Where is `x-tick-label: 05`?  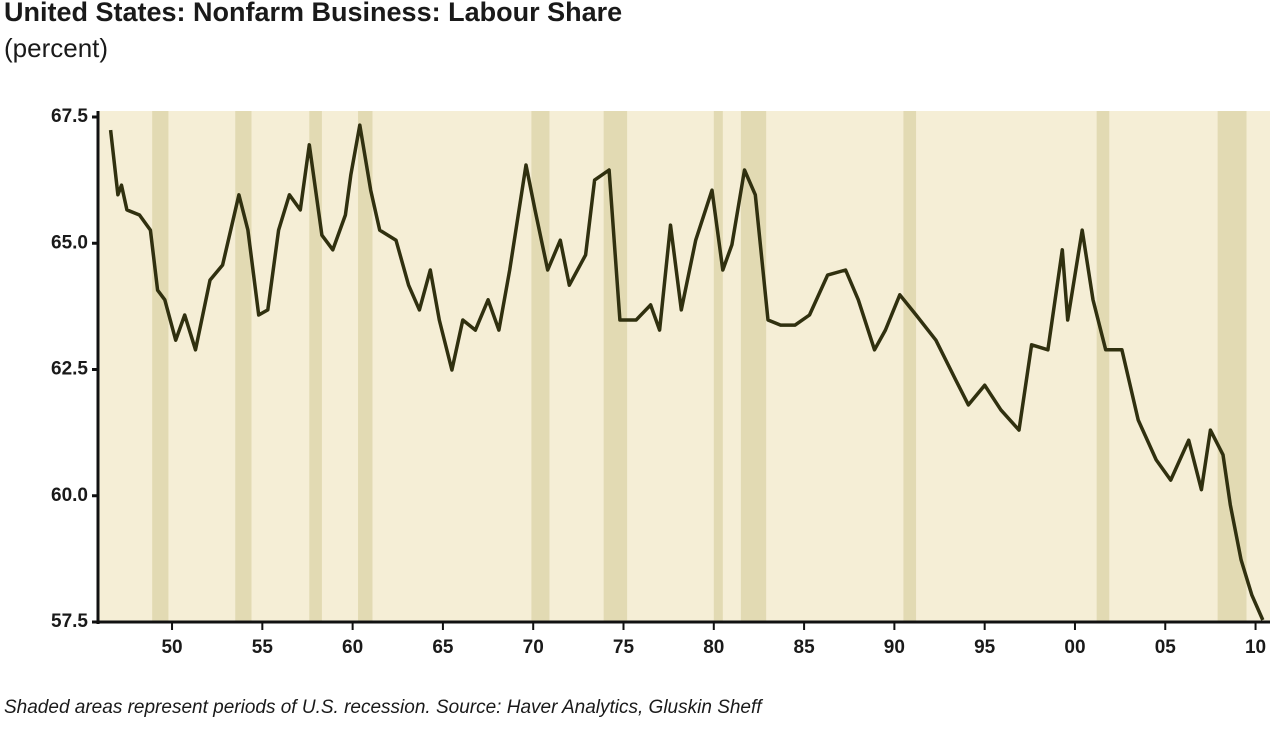 x-tick-label: 05 is located at coordinates (1166, 647).